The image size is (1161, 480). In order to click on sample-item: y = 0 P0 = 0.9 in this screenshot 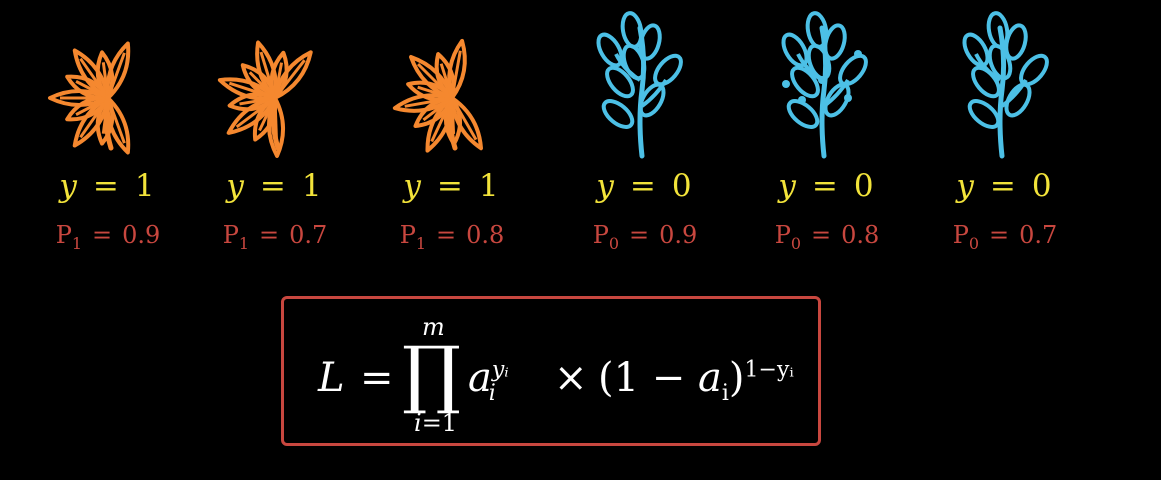, I will do `click(645, 131)`.